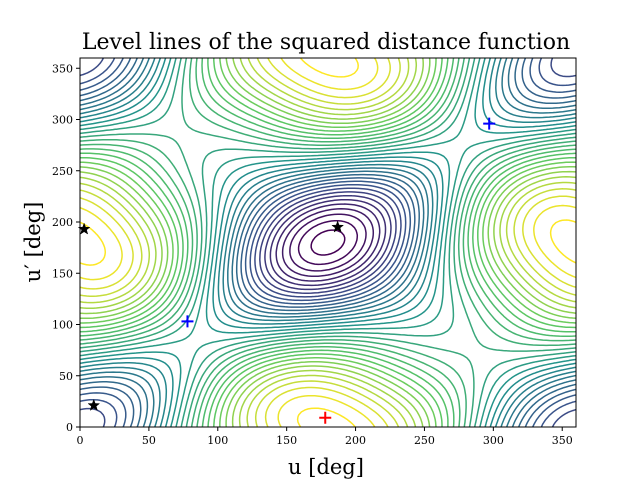  Describe the element at coordinates (326, 467) in the screenshot. I see `x-axis-label: u [deg]` at that location.